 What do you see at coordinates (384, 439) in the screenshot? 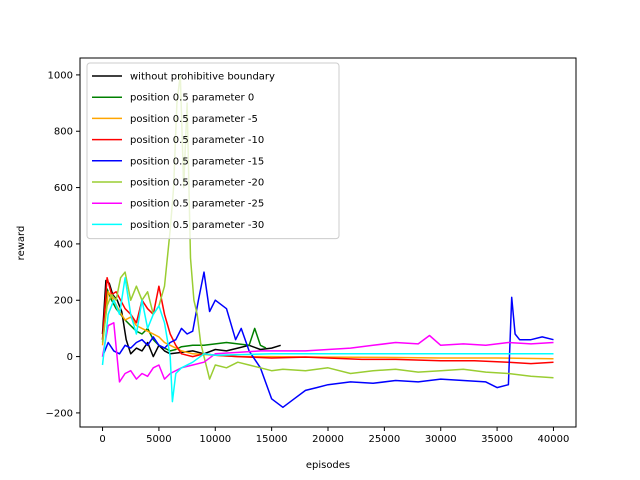
I see `x-tick-label: 25000` at bounding box center [384, 439].